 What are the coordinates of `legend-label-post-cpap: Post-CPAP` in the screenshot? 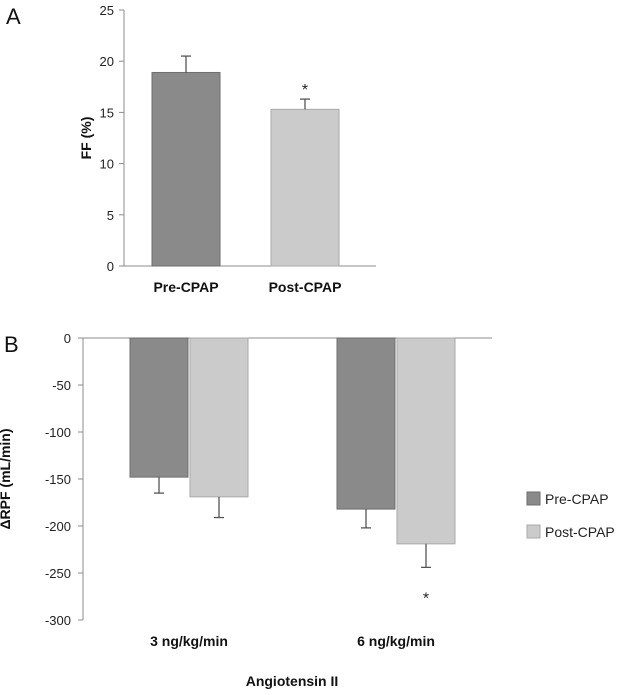 It's located at (580, 532).